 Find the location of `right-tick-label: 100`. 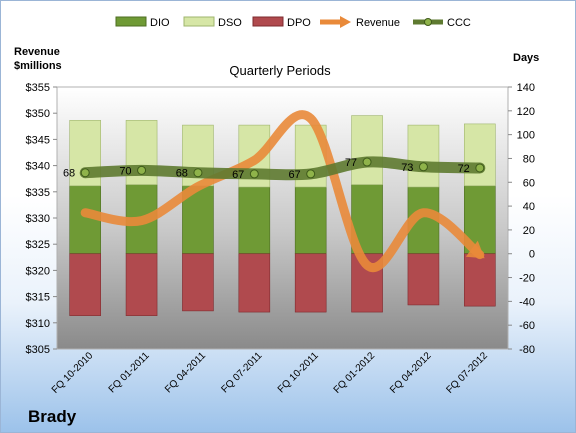

right-tick-label: 100 is located at coordinates (526, 136).